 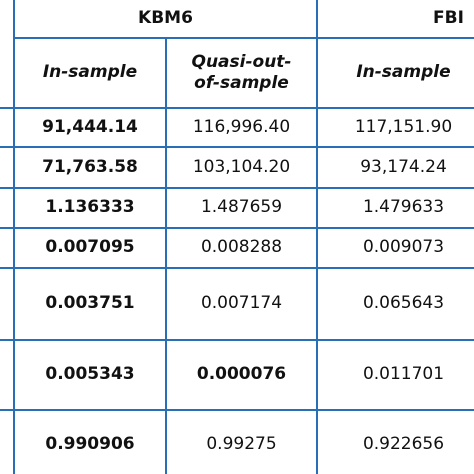 I want to click on table-cell: 0.990906, so click(x=90, y=444).